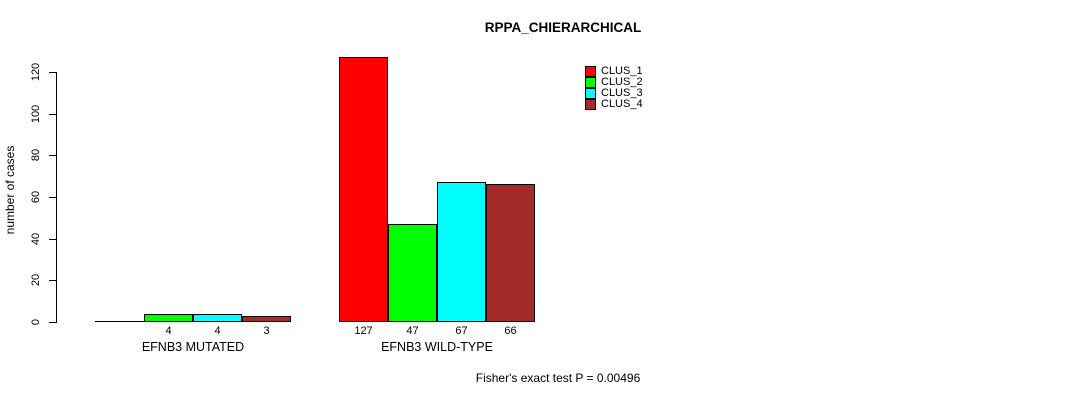 Image resolution: width=1090 pixels, height=400 pixels. I want to click on y-tick-label: 40, so click(36, 239).